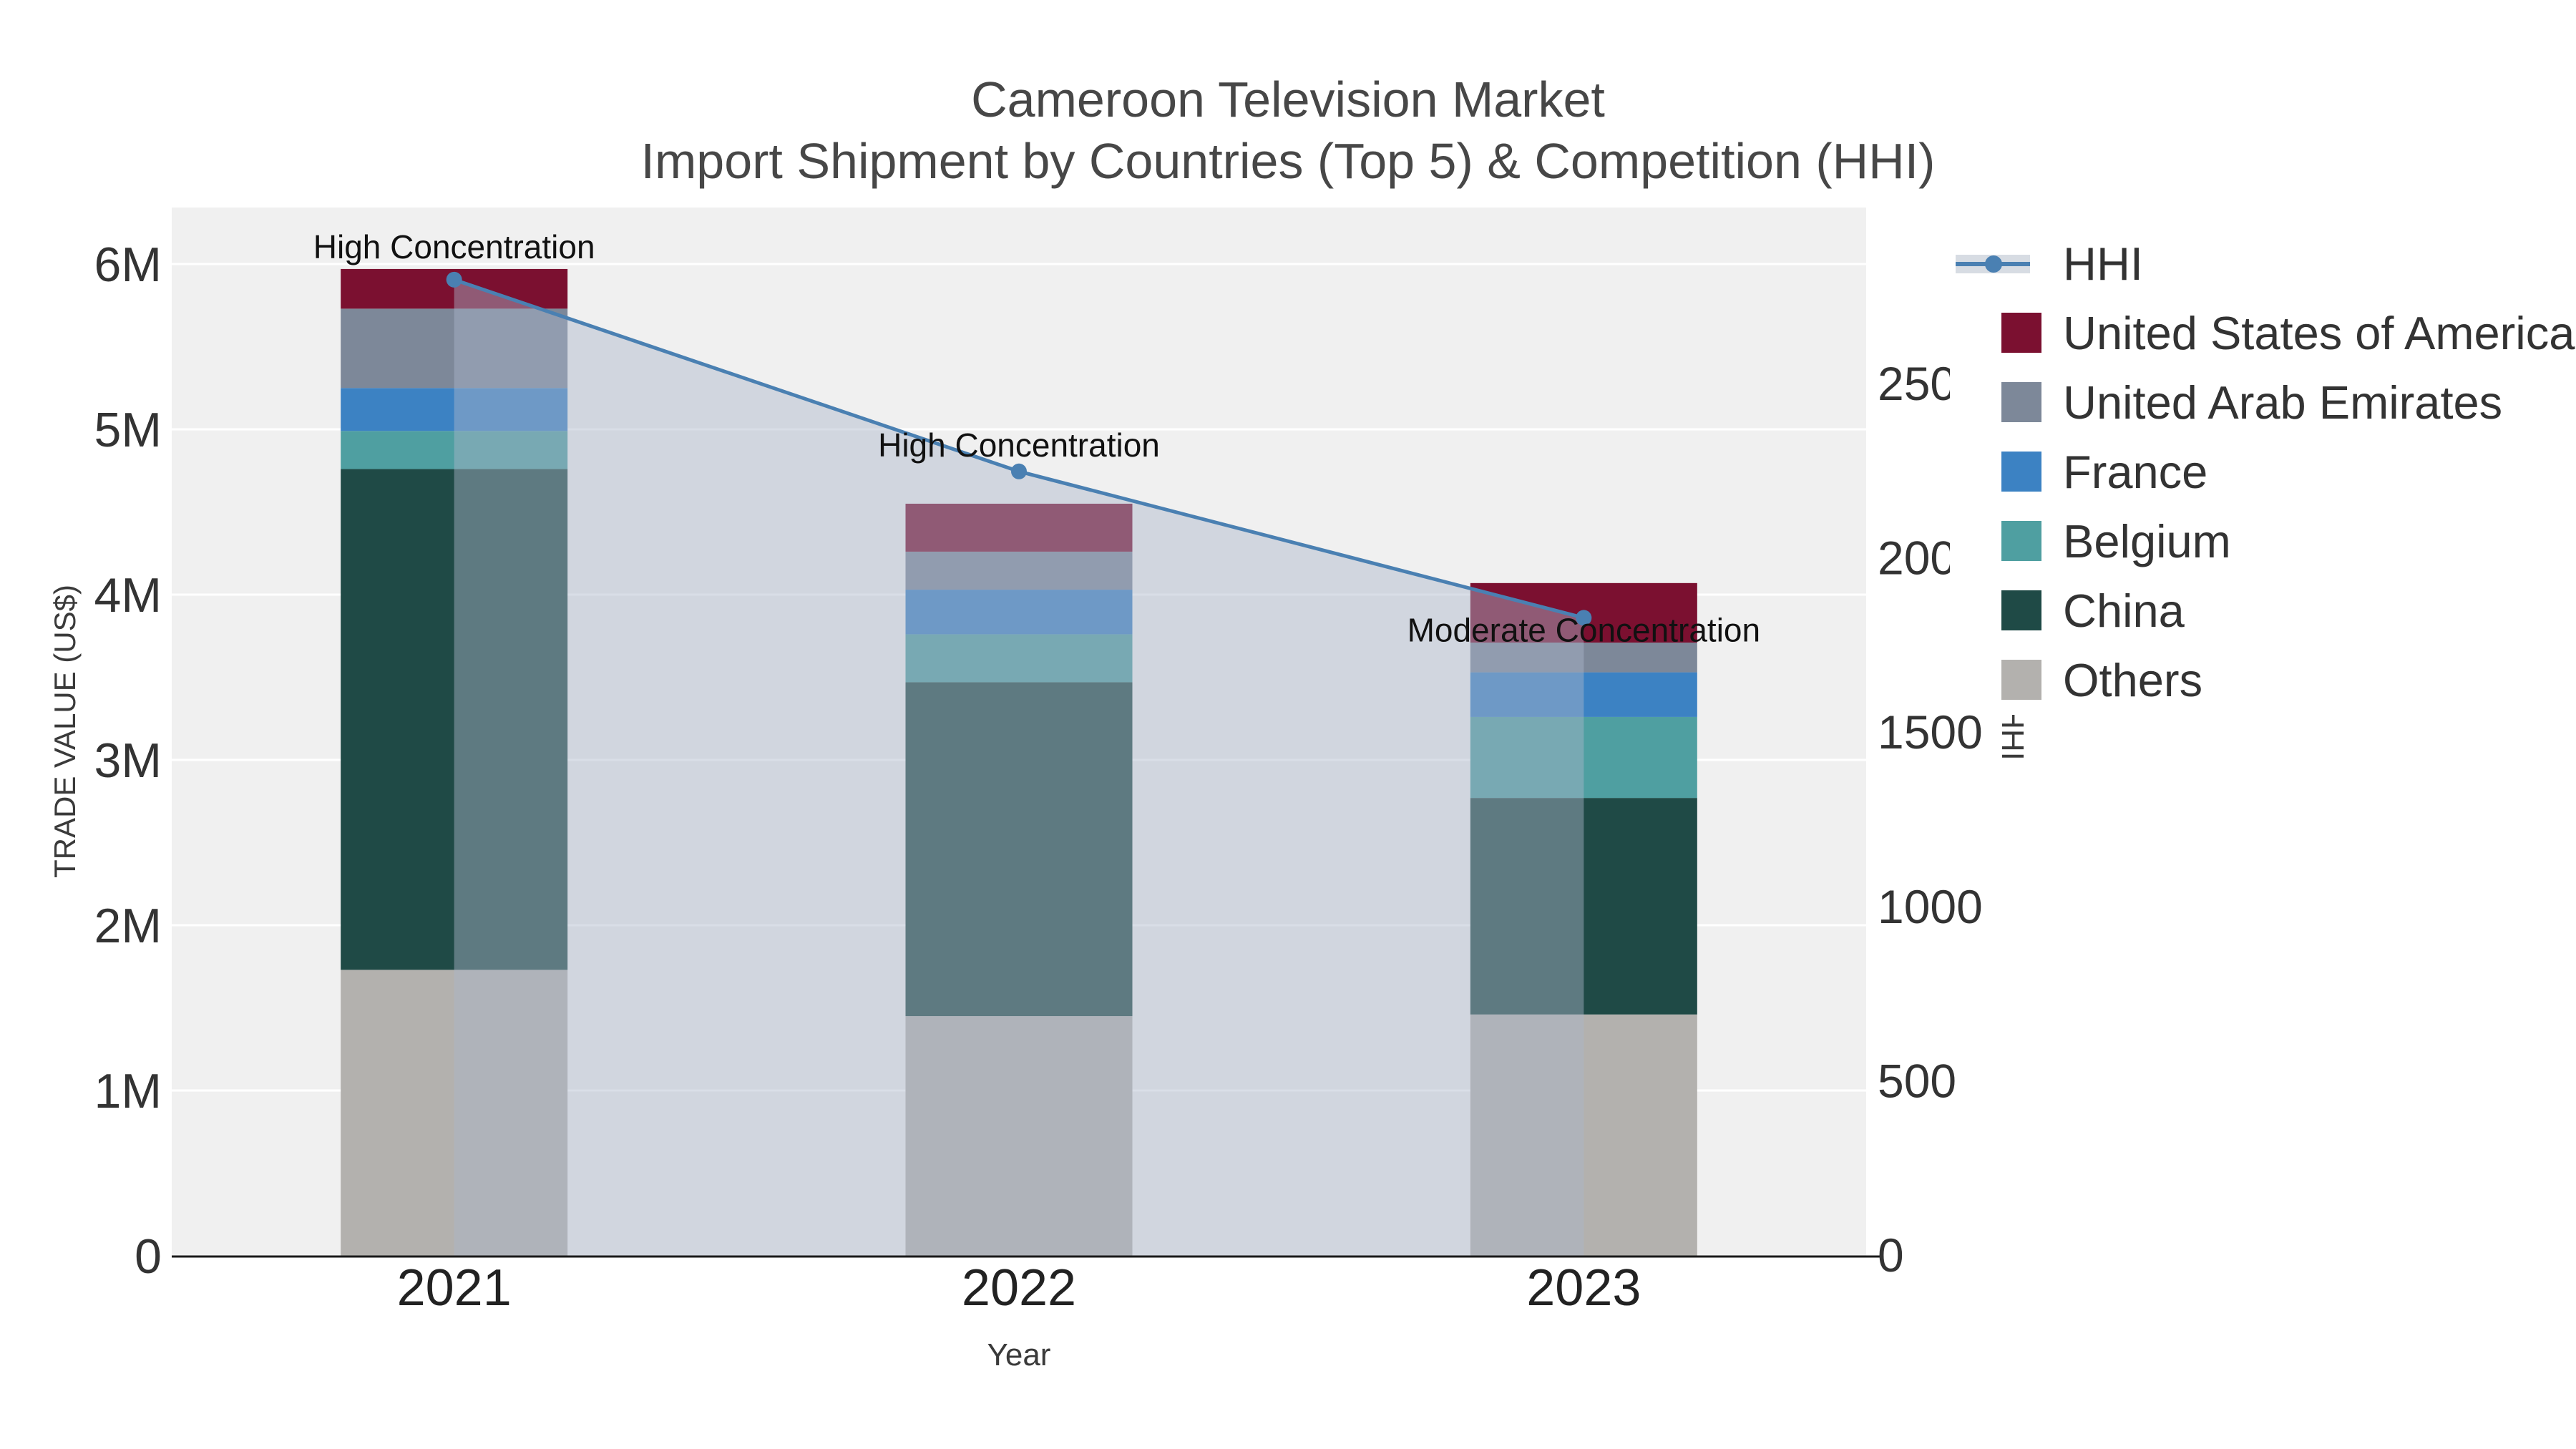  Describe the element at coordinates (128, 430) in the screenshot. I see `y-left-tick-label: 5M` at that location.